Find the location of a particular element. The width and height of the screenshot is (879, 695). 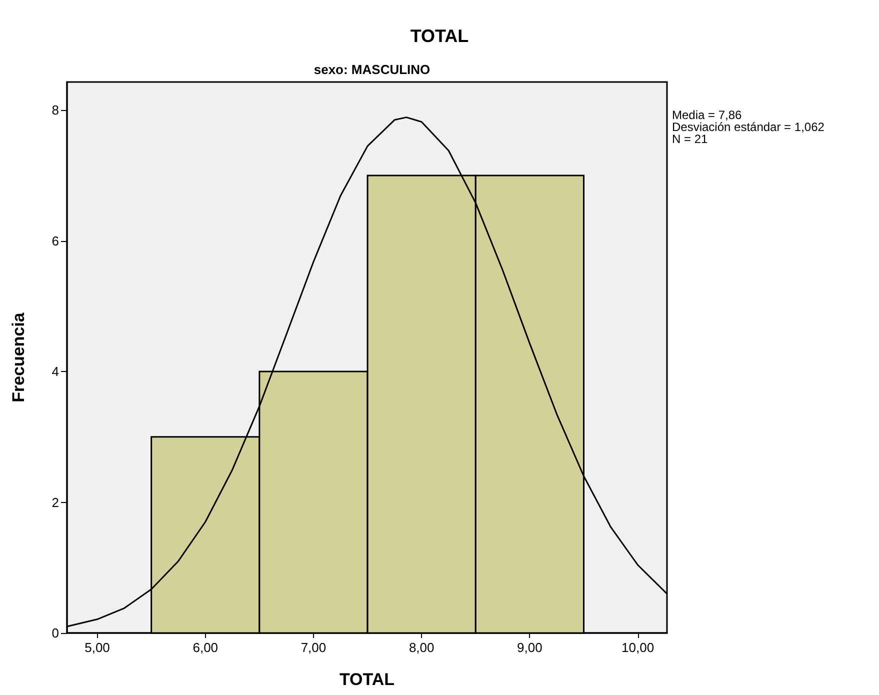

text: Desviación estándar = 1,062 is located at coordinates (748, 127).